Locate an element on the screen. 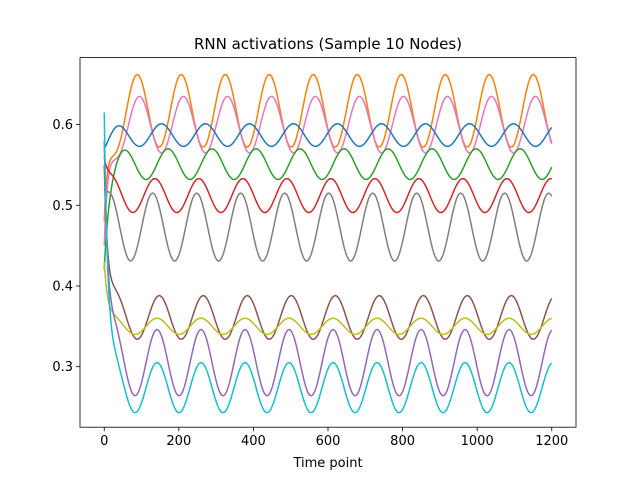  x-axis: 0 200 400 600 800 1000 1200 is located at coordinates (334, 438).